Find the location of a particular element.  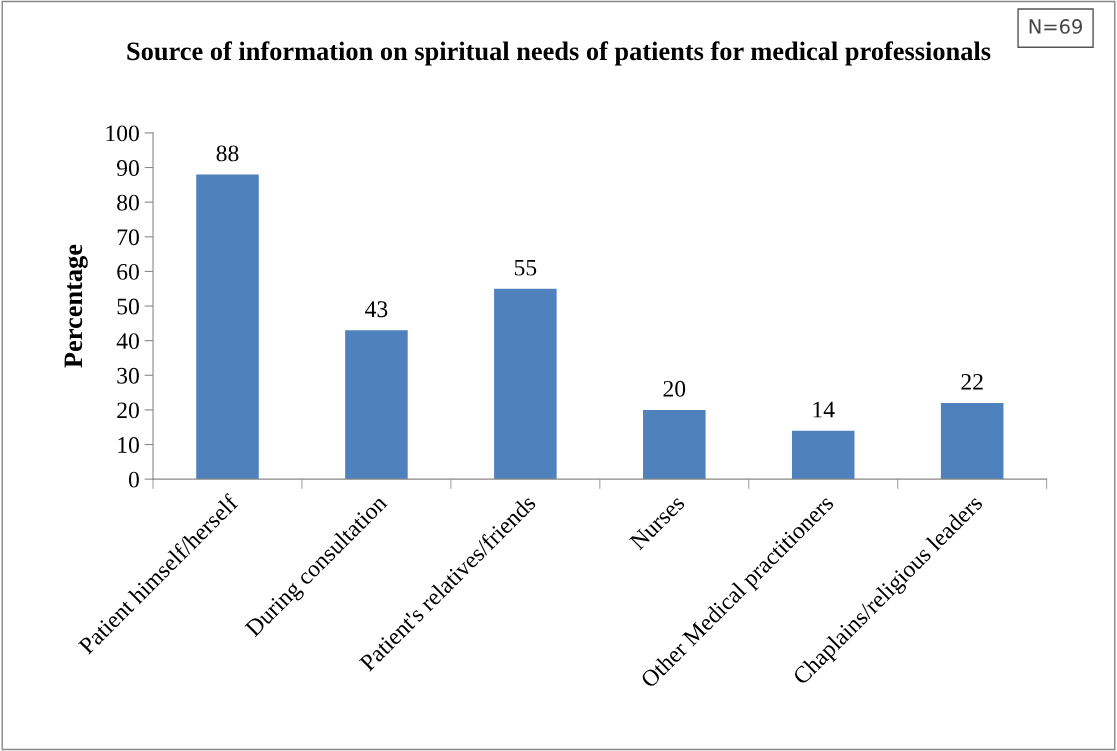

y-tick-label: 0 is located at coordinates (133, 479).